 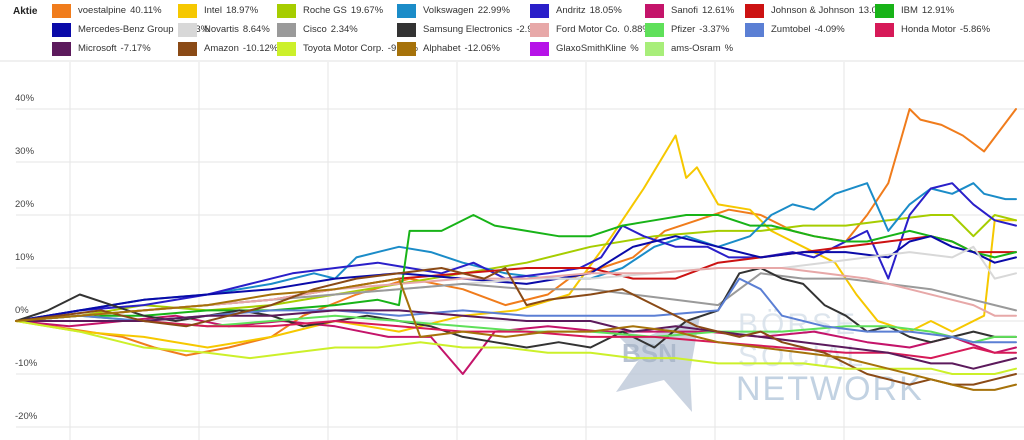 What do you see at coordinates (696, 48) in the screenshot?
I see `legend-series-name: ams-Osram` at bounding box center [696, 48].